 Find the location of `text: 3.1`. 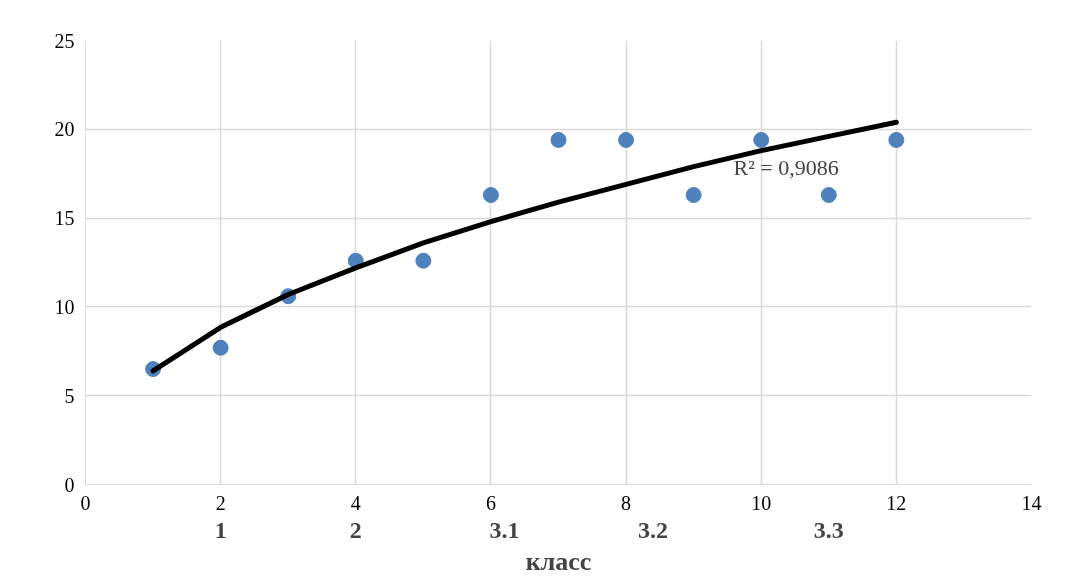

text: 3.1 is located at coordinates (504, 529).